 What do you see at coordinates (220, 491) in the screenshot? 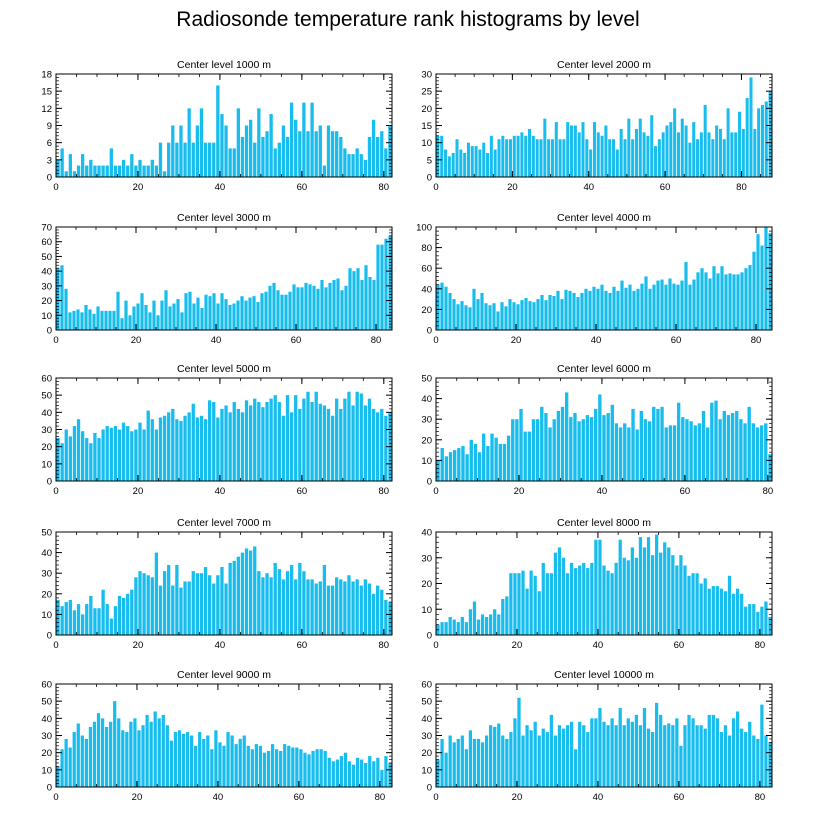
I see `x-tick-label: 40` at bounding box center [220, 491].